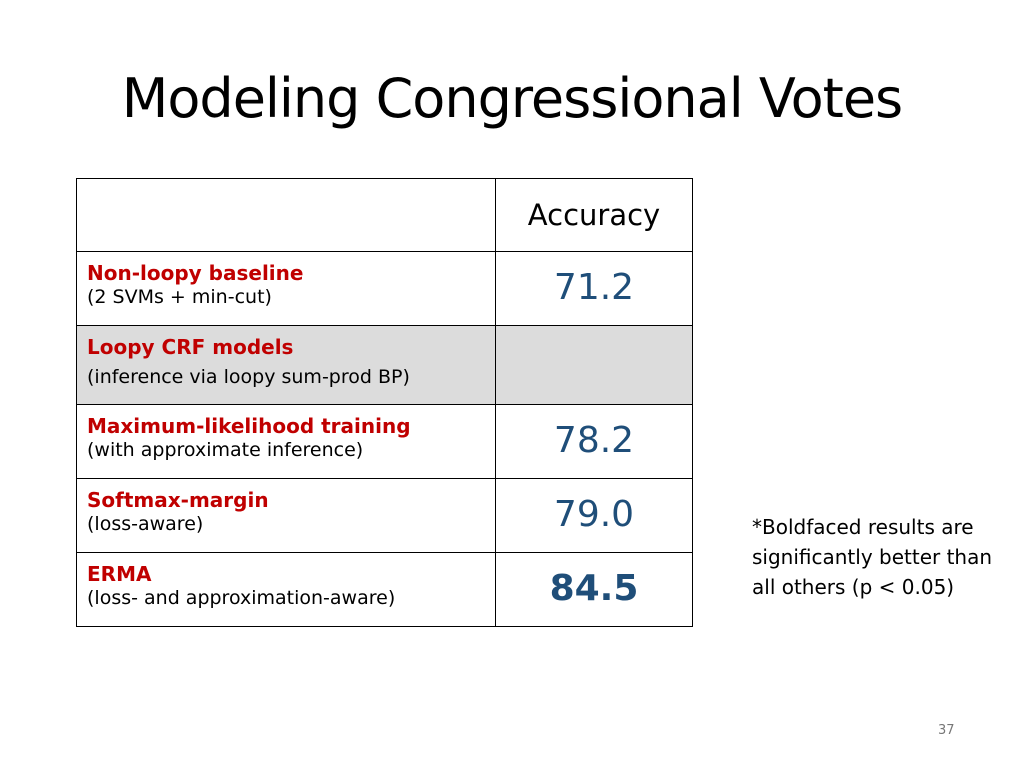 This screenshot has width=1024, height=768. What do you see at coordinates (190, 347) in the screenshot?
I see `model-name: Loopy CRF models` at bounding box center [190, 347].